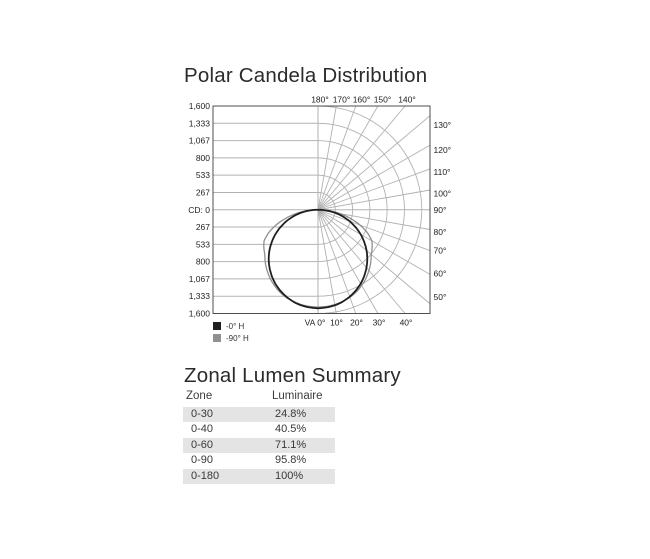 The width and height of the screenshot is (650, 559). I want to click on luminaire-cell: 24.8%, so click(291, 414).